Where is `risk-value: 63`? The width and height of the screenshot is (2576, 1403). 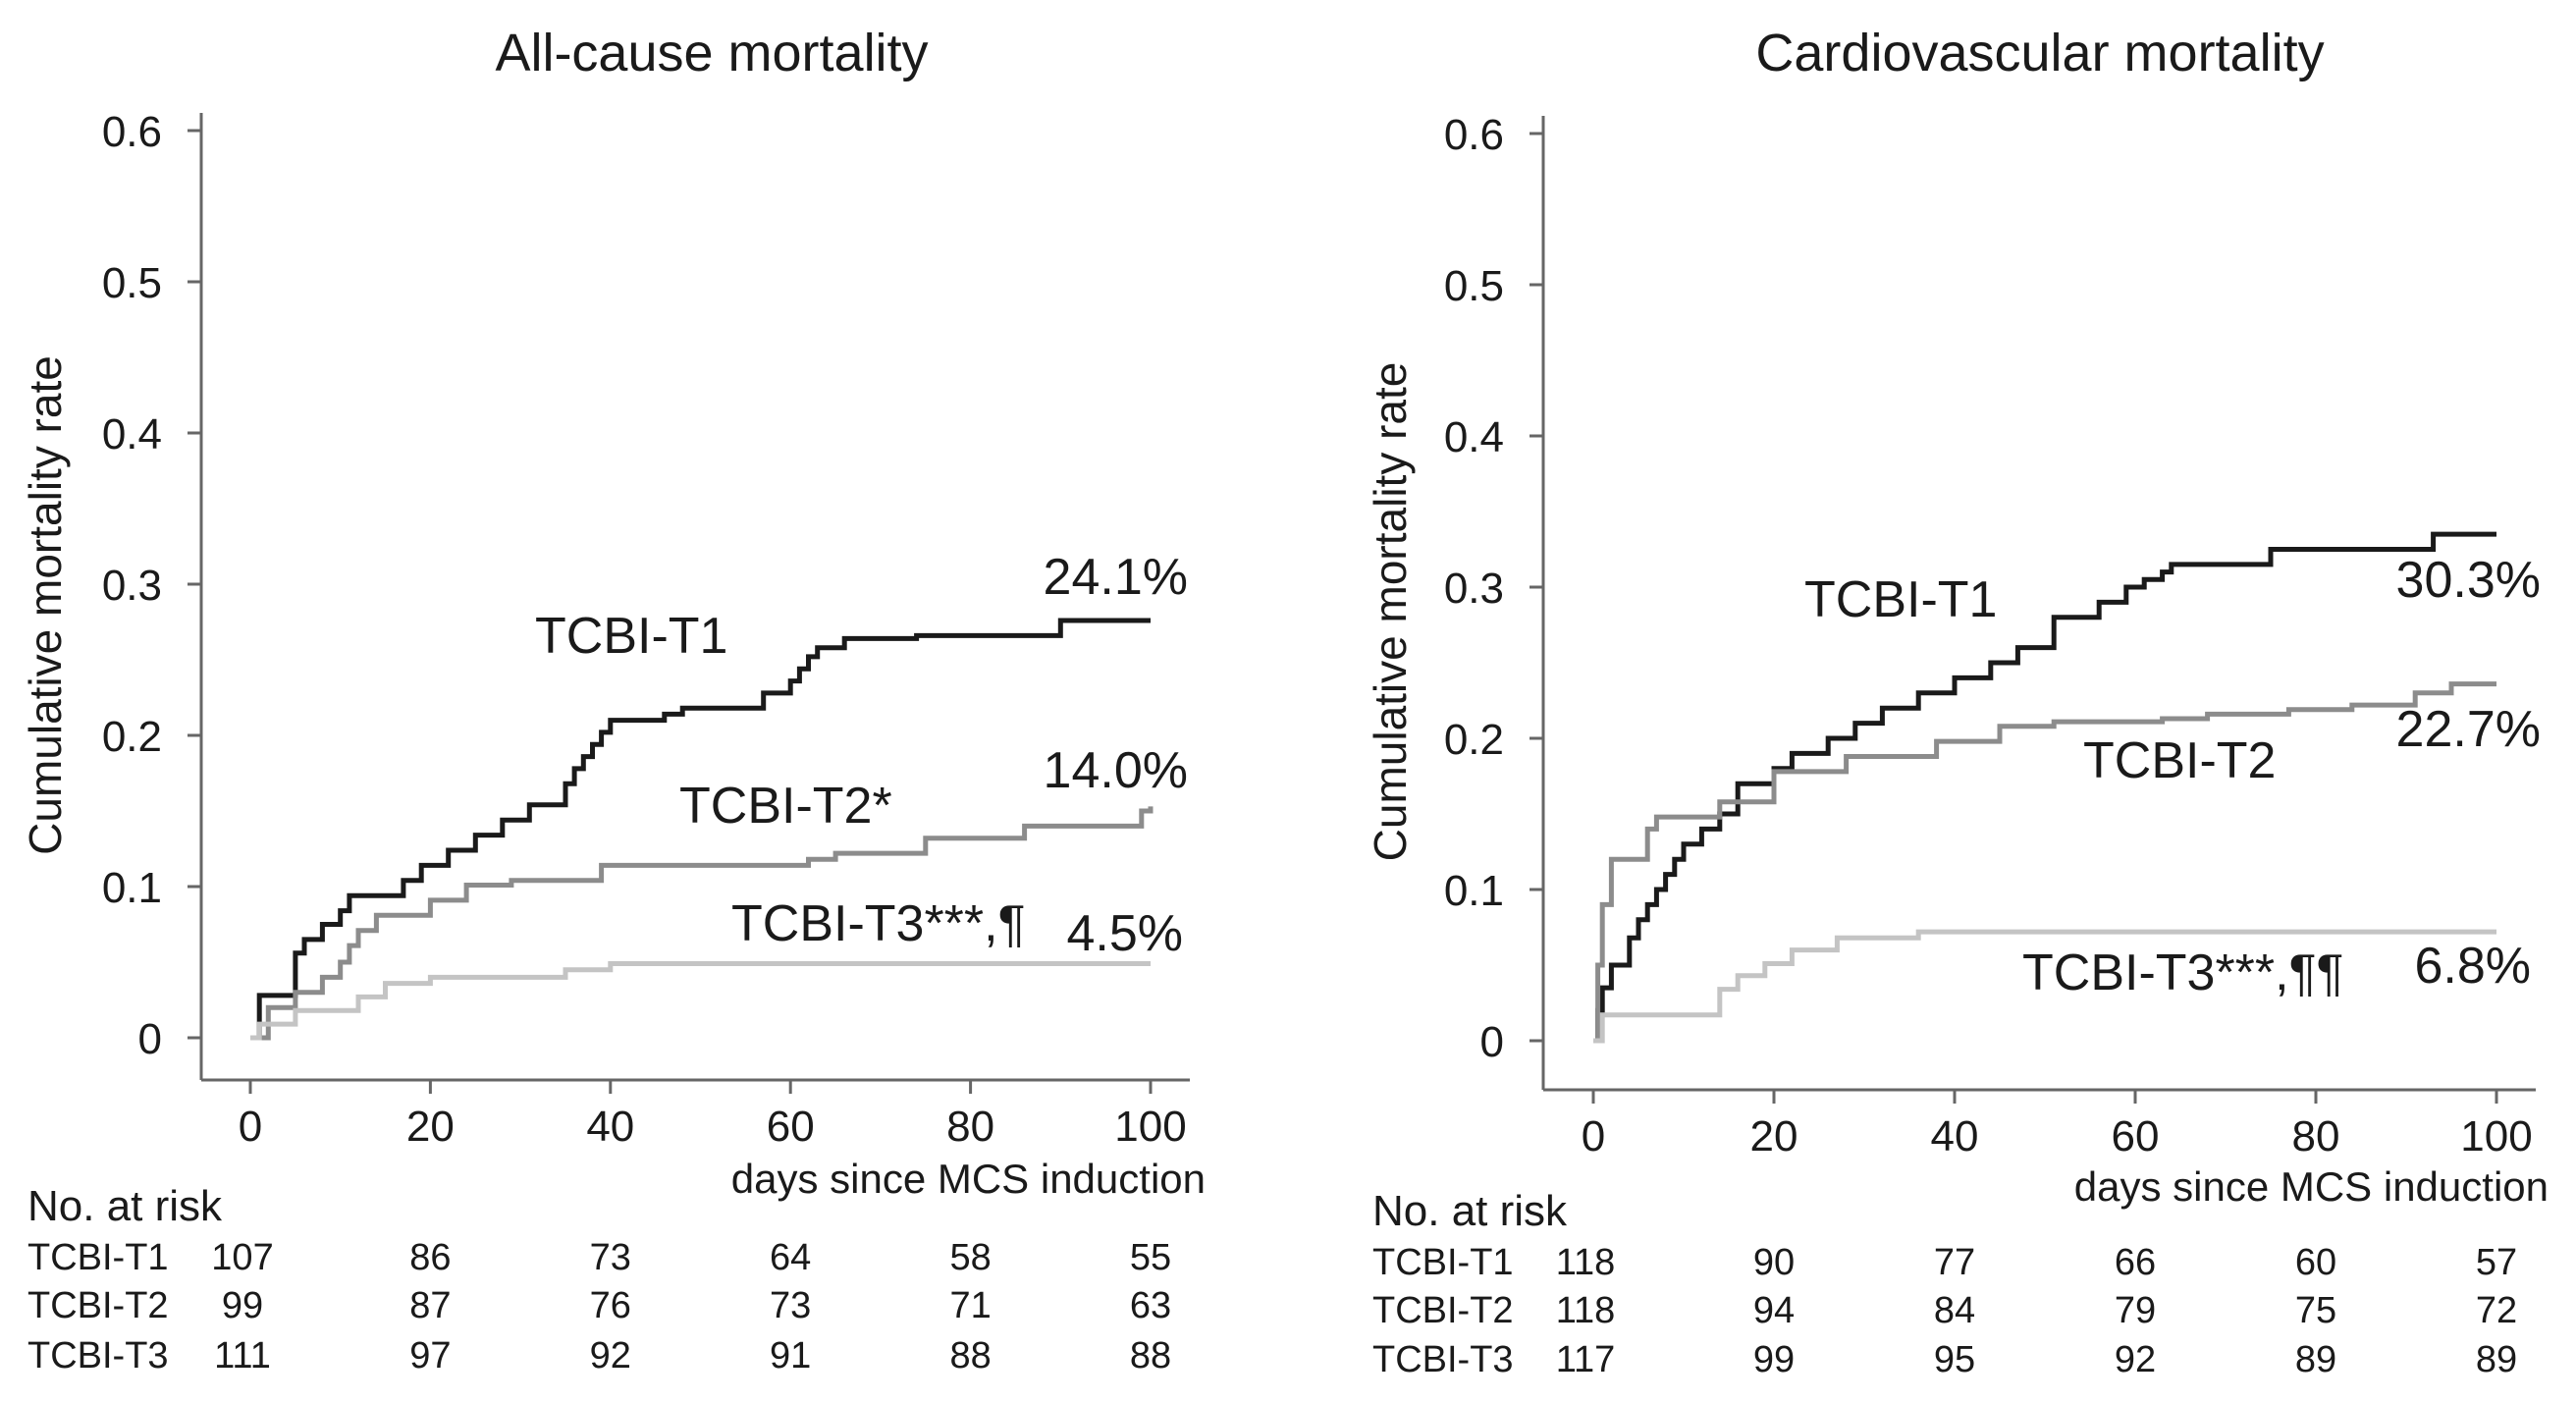 risk-value: 63 is located at coordinates (1150, 1305).